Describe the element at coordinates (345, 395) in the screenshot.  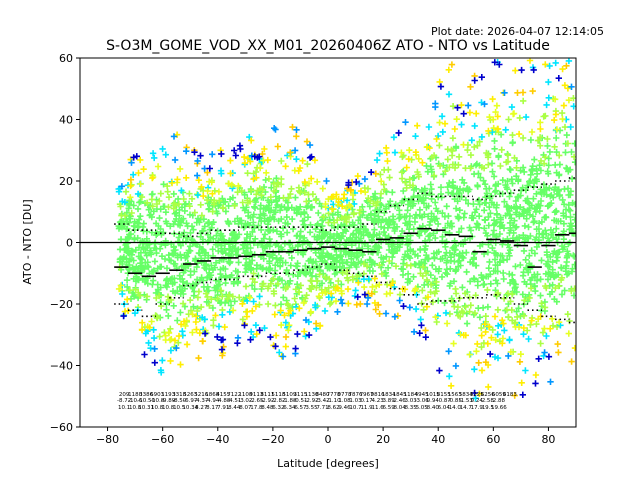
I see `bin-annotation-text: 0778` at that location.